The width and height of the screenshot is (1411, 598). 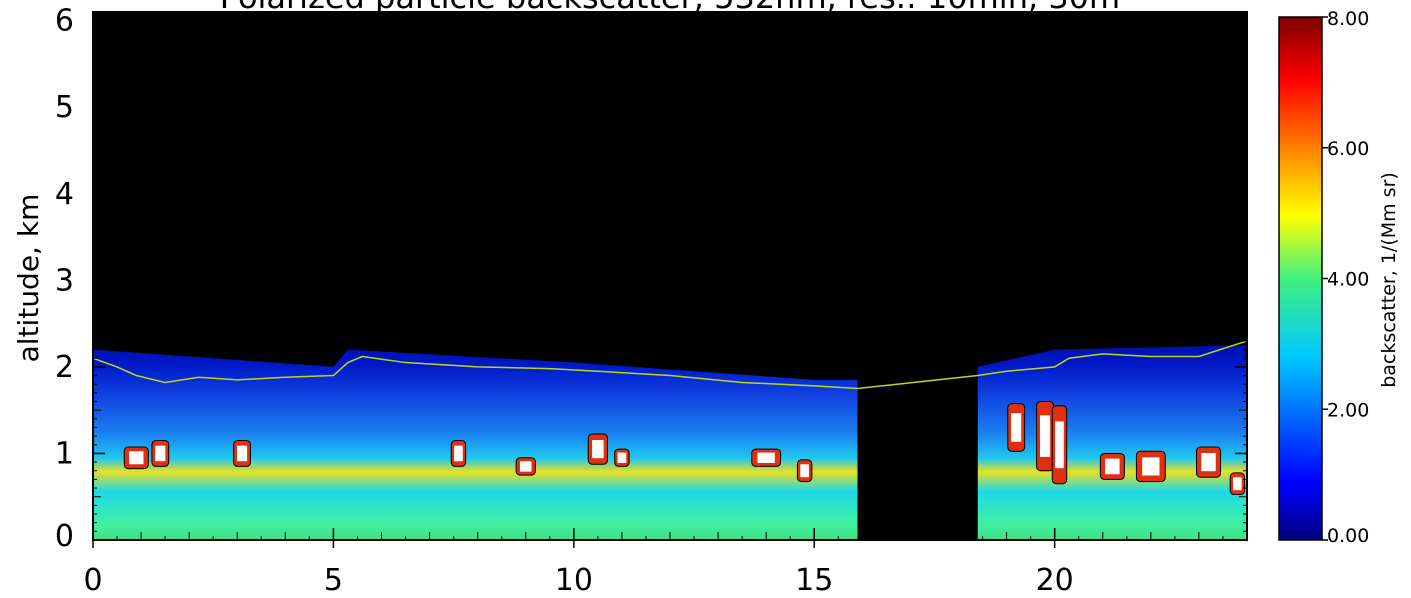 What do you see at coordinates (1389, 280) in the screenshot?
I see `colorbar-label: backscatter, 1/(Mm sr)` at bounding box center [1389, 280].